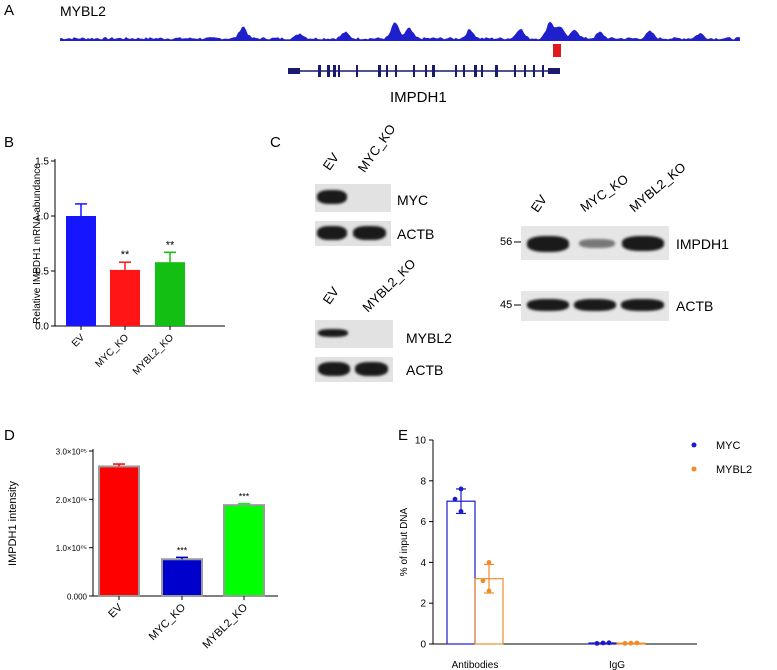  What do you see at coordinates (421, 441) in the screenshot?
I see `y-tick-label: 10` at bounding box center [421, 441].